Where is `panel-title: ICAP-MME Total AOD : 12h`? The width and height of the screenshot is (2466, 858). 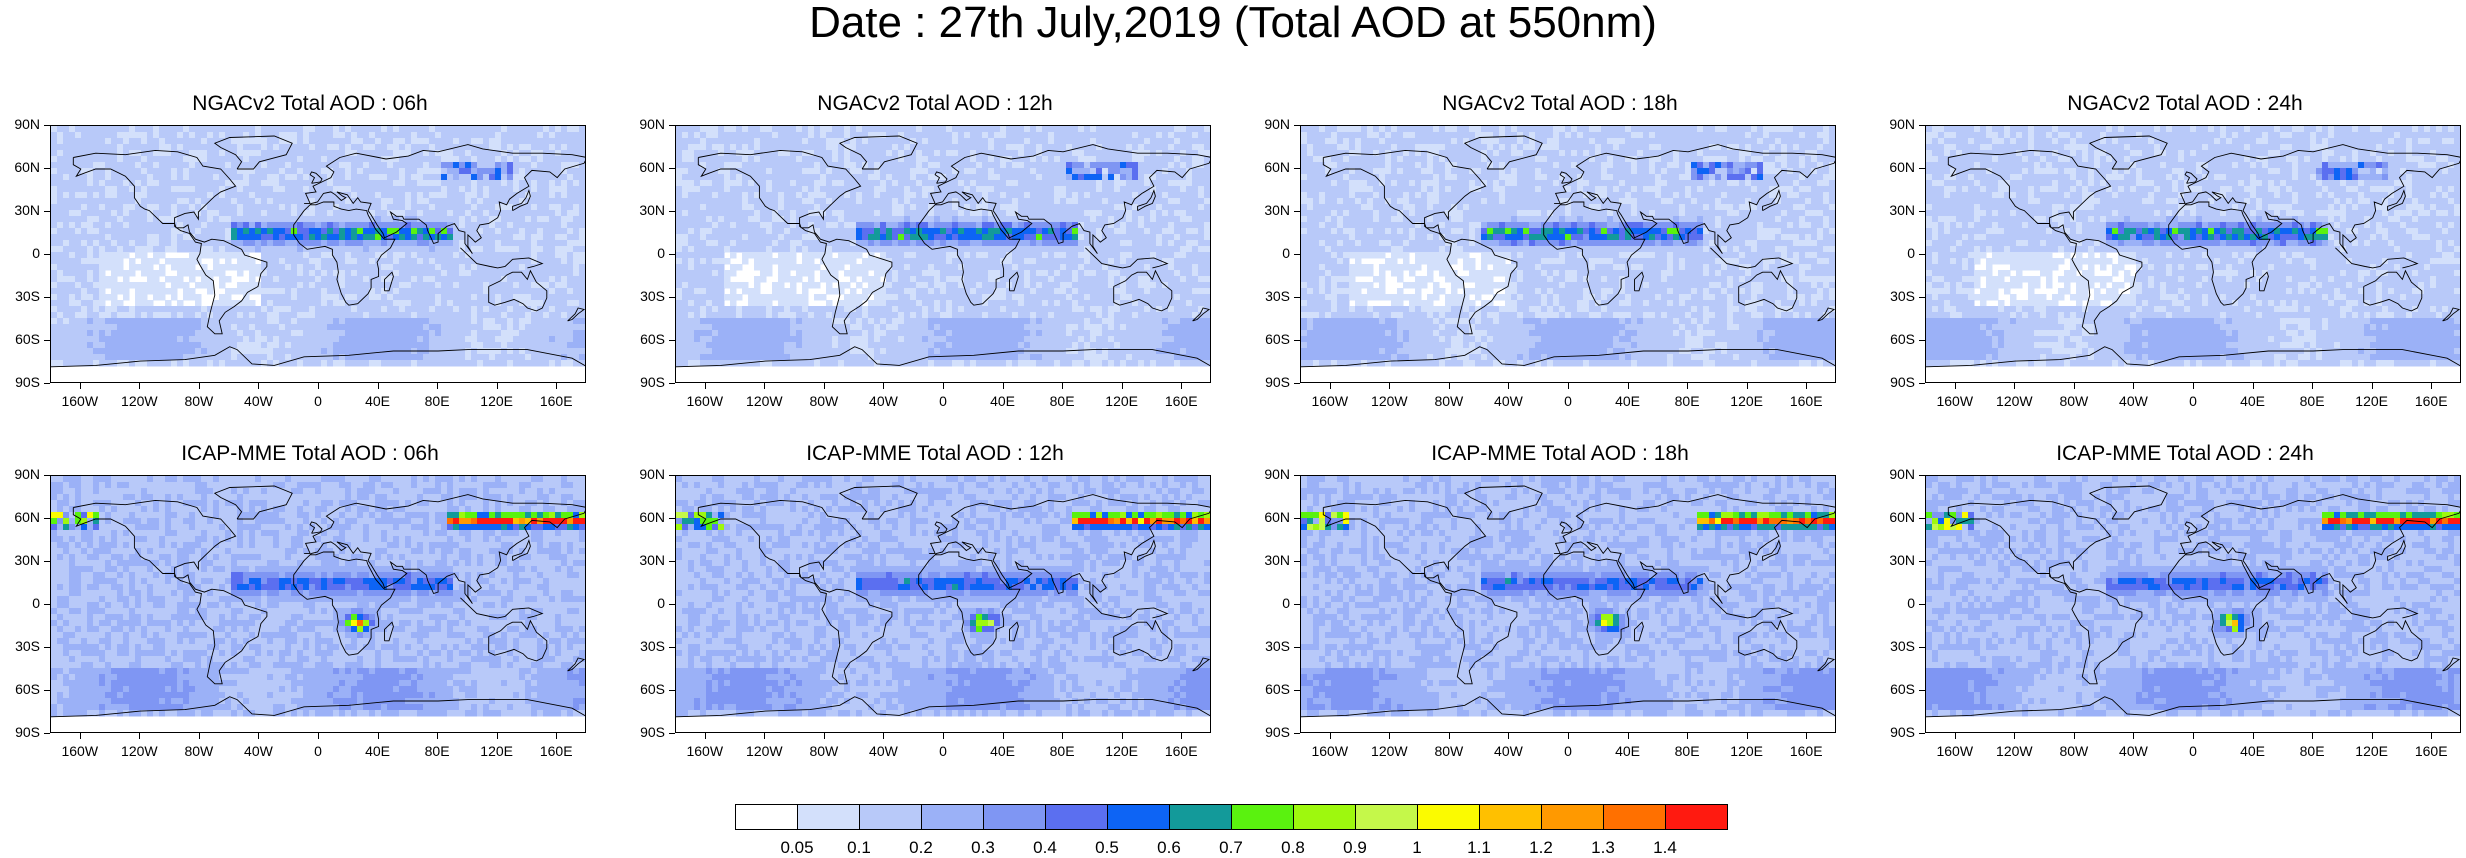
panel-title: ICAP-MME Total AOD : 12h is located at coordinates (935, 454).